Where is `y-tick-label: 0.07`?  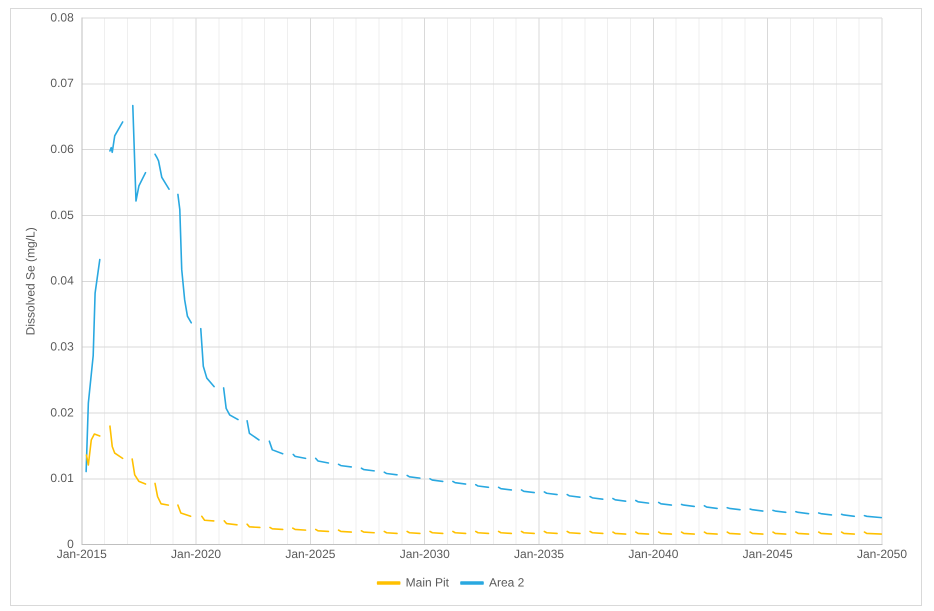 y-tick-label: 0.07 is located at coordinates (62, 83).